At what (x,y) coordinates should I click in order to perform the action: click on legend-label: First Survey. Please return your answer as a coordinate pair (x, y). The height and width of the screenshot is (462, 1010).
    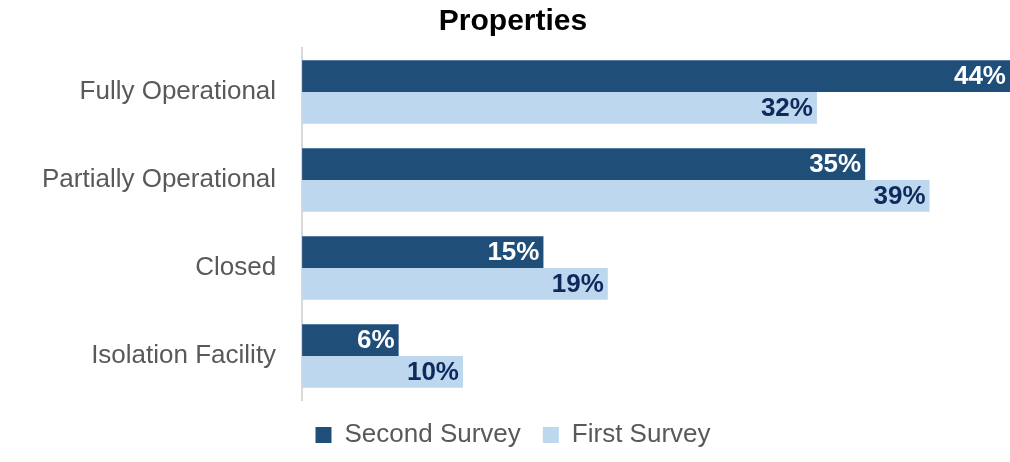
    Looking at the image, I should click on (641, 433).